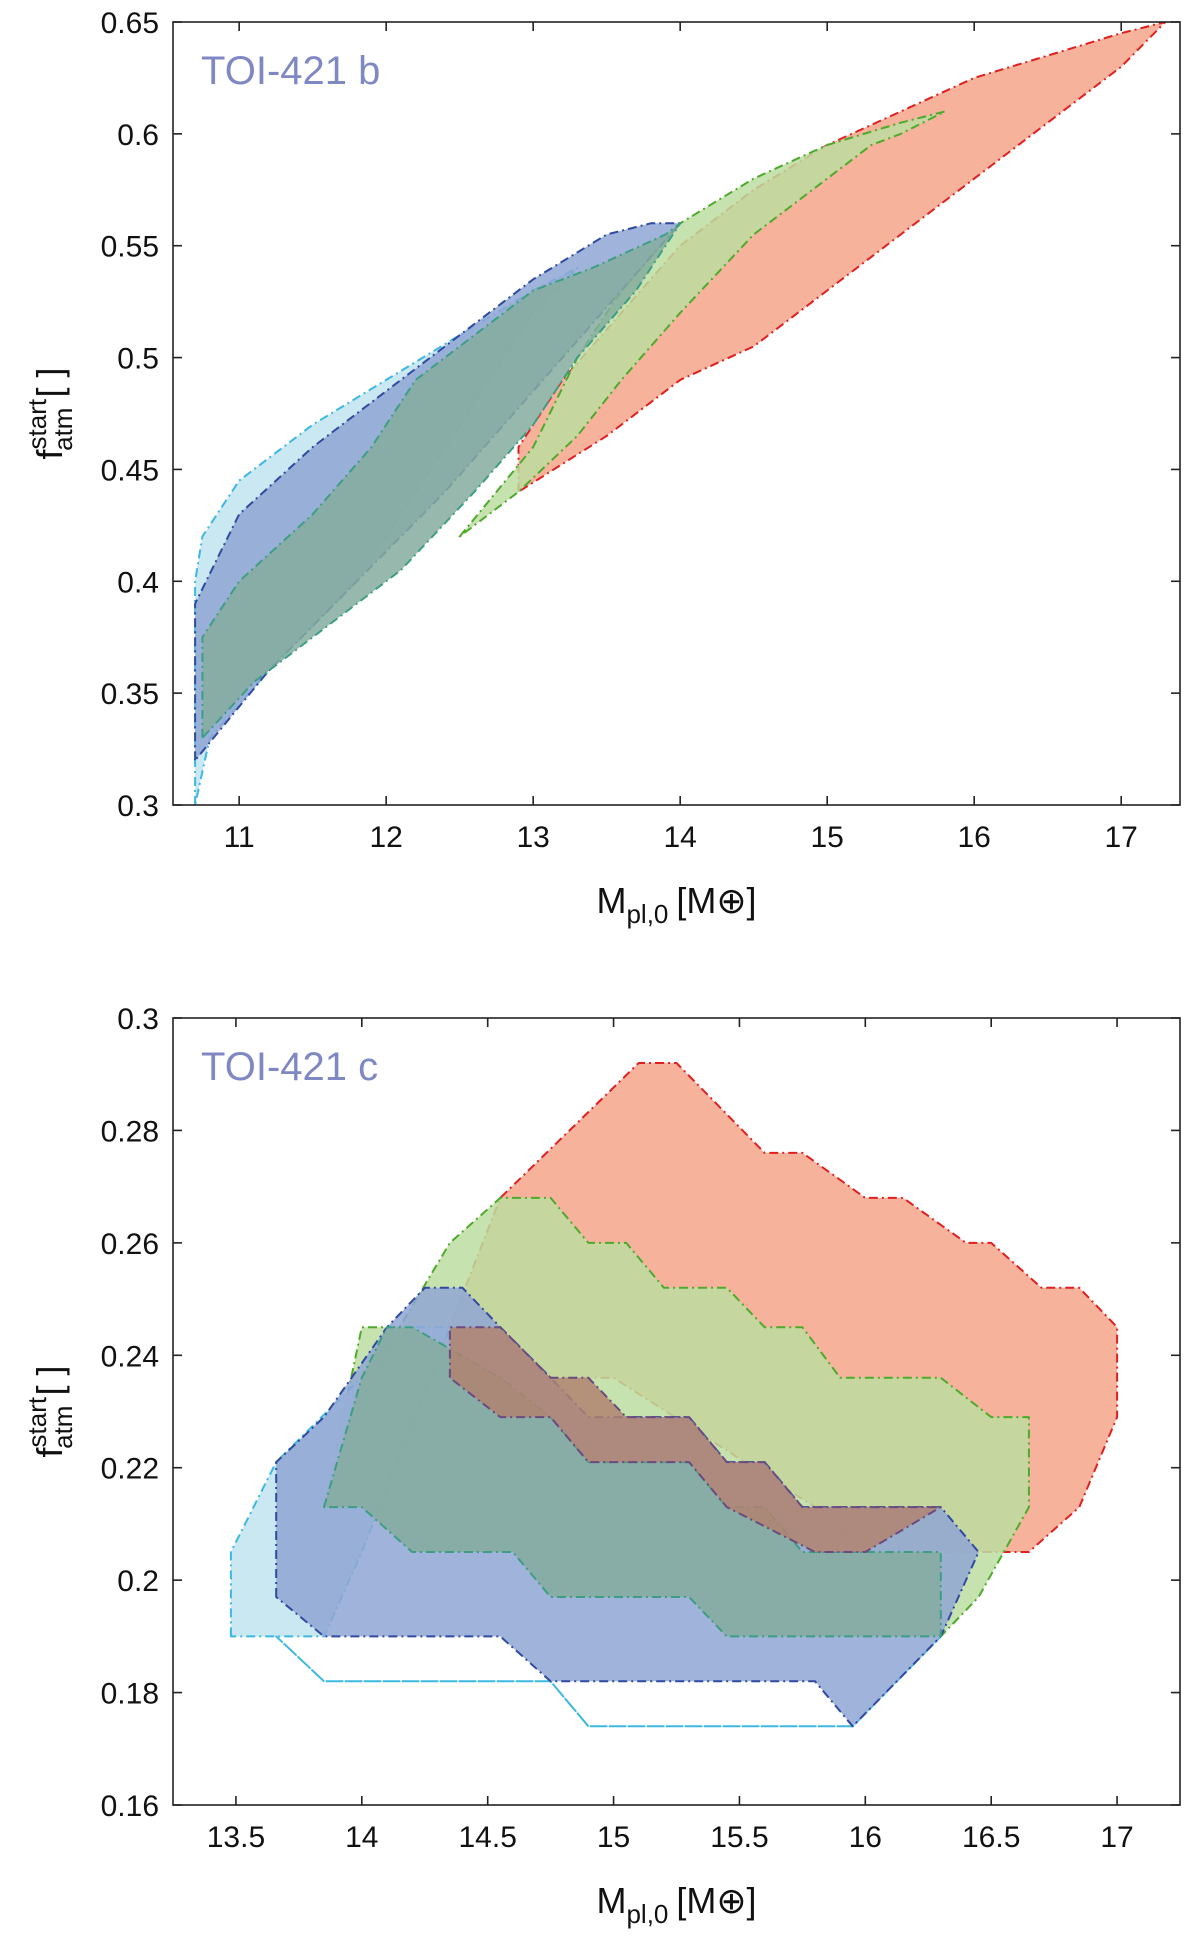 This screenshot has height=1940, width=1200. I want to click on x-tick-label: 11, so click(239, 837).